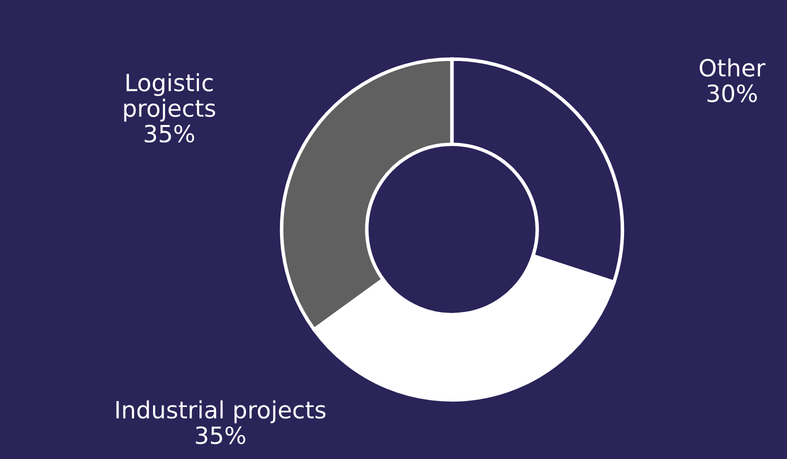  Describe the element at coordinates (733, 67) in the screenshot. I see `slice-label: Other` at that location.